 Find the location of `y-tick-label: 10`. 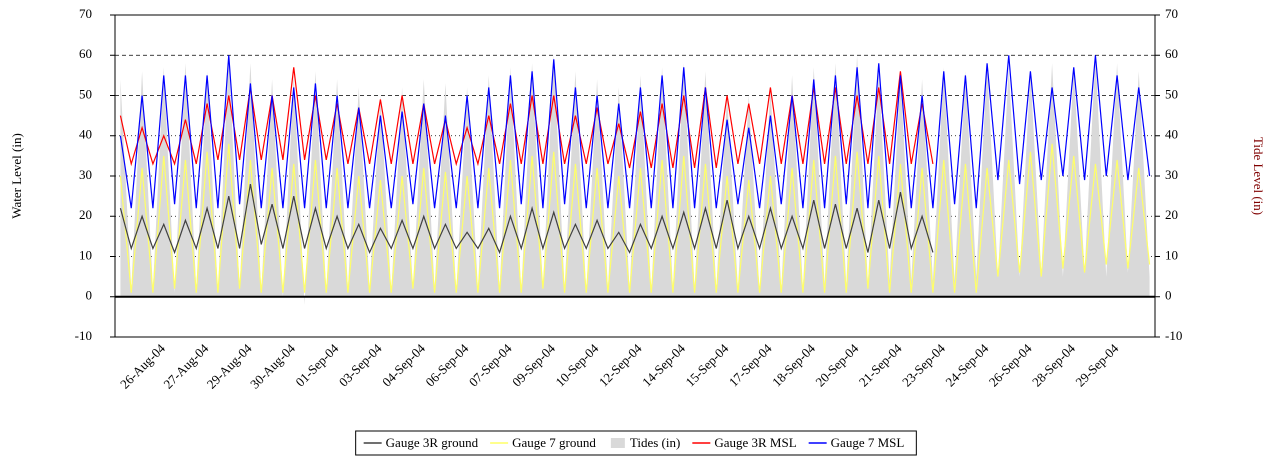

y-tick-label: 10 is located at coordinates (85, 254).